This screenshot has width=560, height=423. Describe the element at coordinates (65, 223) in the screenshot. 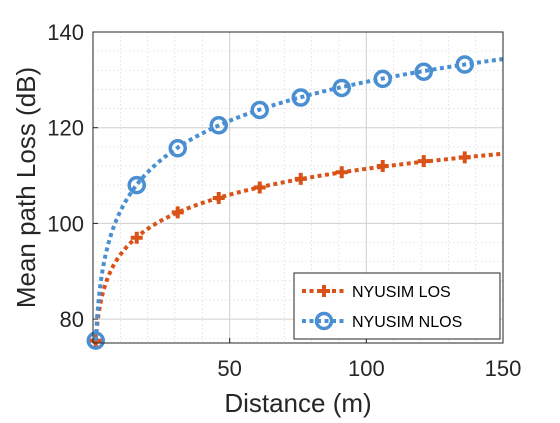

I see `y-tick-label: 100` at that location.